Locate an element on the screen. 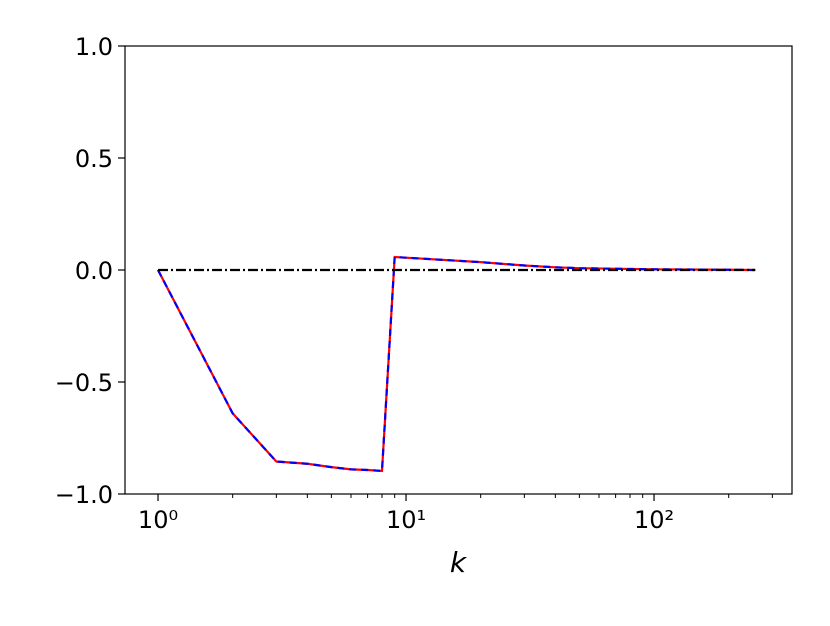 The image size is (830, 626). x-axis-label: k is located at coordinates (459, 562).